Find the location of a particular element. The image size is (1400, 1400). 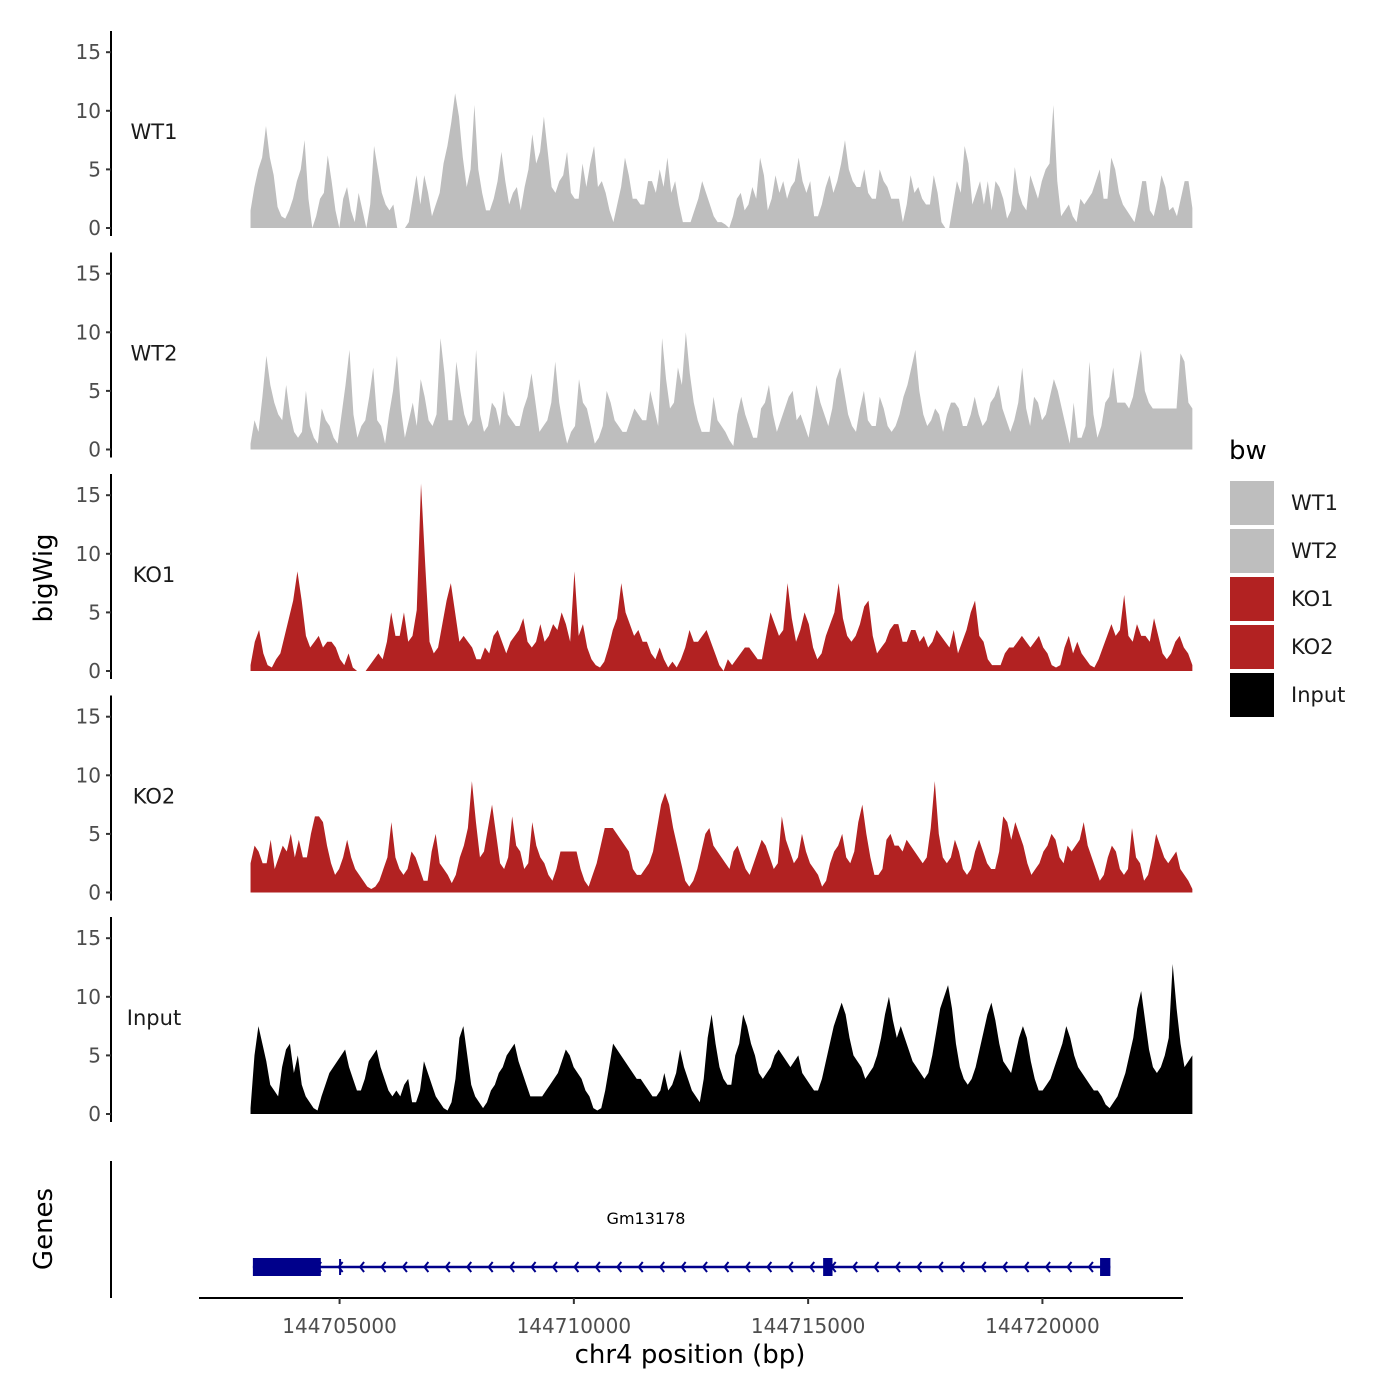

track-ko1: 0 5 10 15 KO1 is located at coordinates (634, 578).